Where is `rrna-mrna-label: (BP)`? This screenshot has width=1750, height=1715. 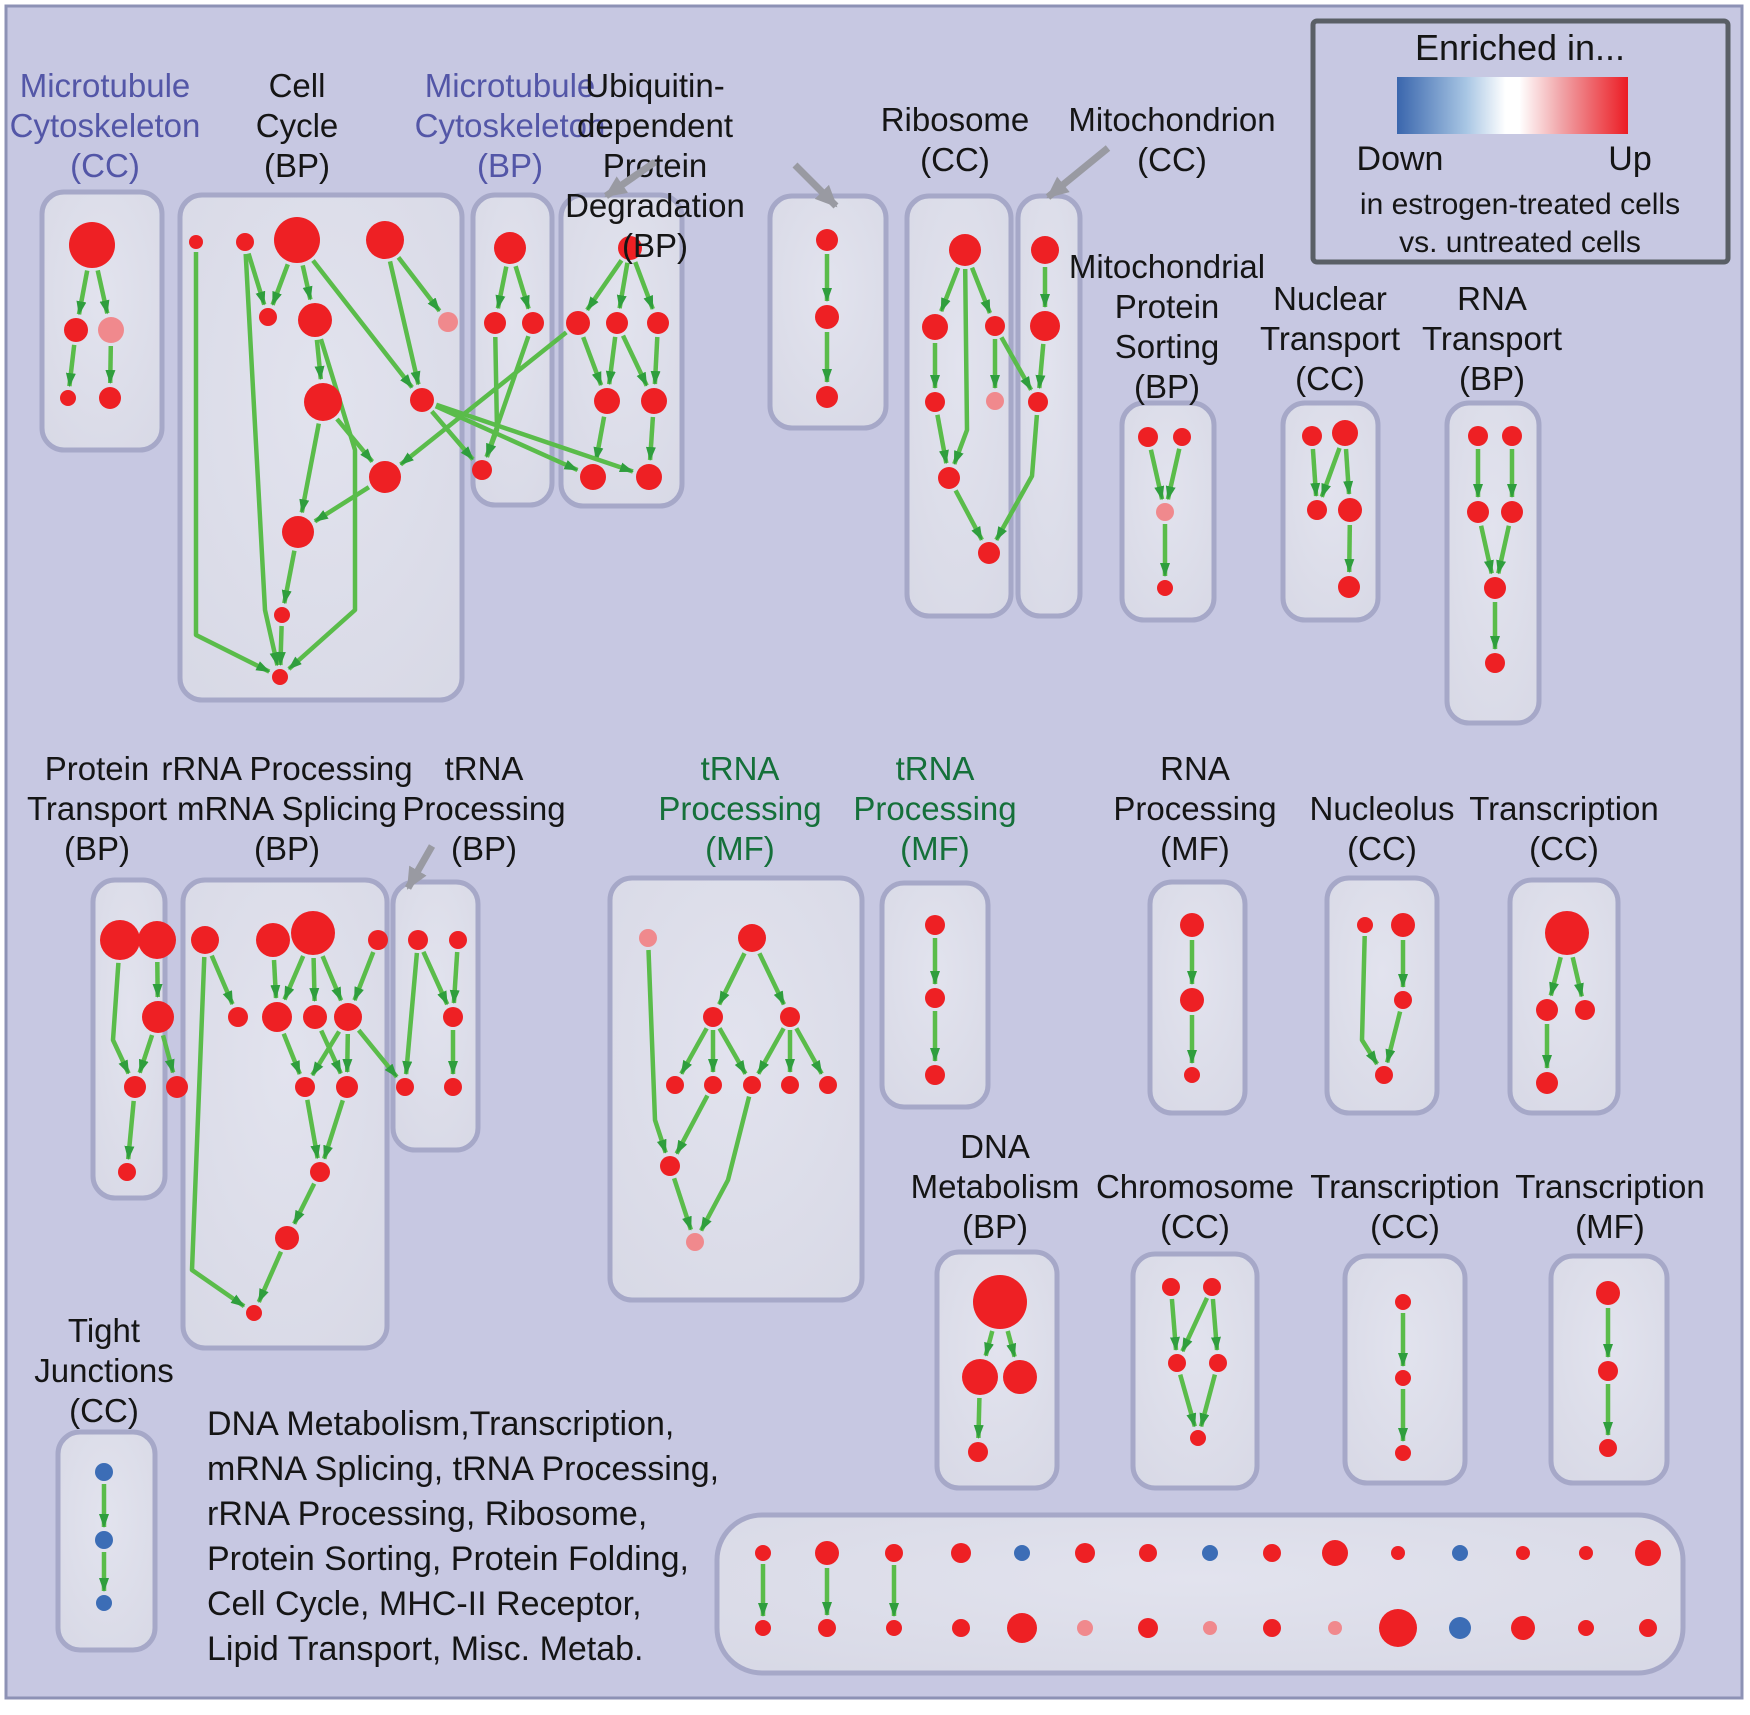
rrna-mrna-label: (BP) is located at coordinates (287, 848).